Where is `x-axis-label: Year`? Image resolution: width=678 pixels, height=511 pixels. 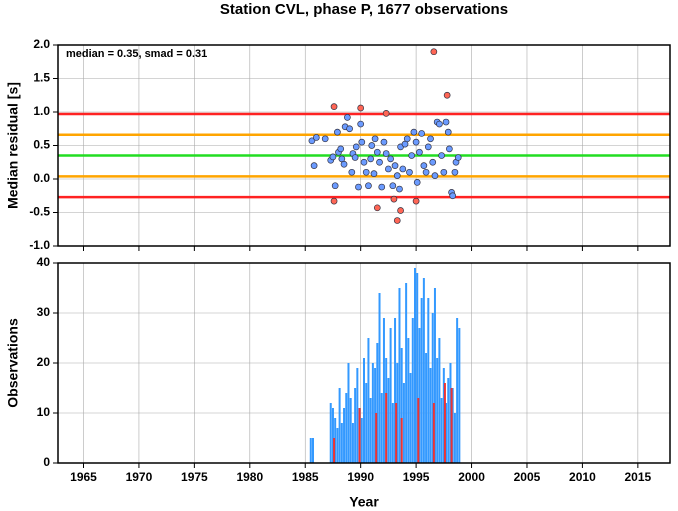
x-axis-label: Year is located at coordinates (364, 502).